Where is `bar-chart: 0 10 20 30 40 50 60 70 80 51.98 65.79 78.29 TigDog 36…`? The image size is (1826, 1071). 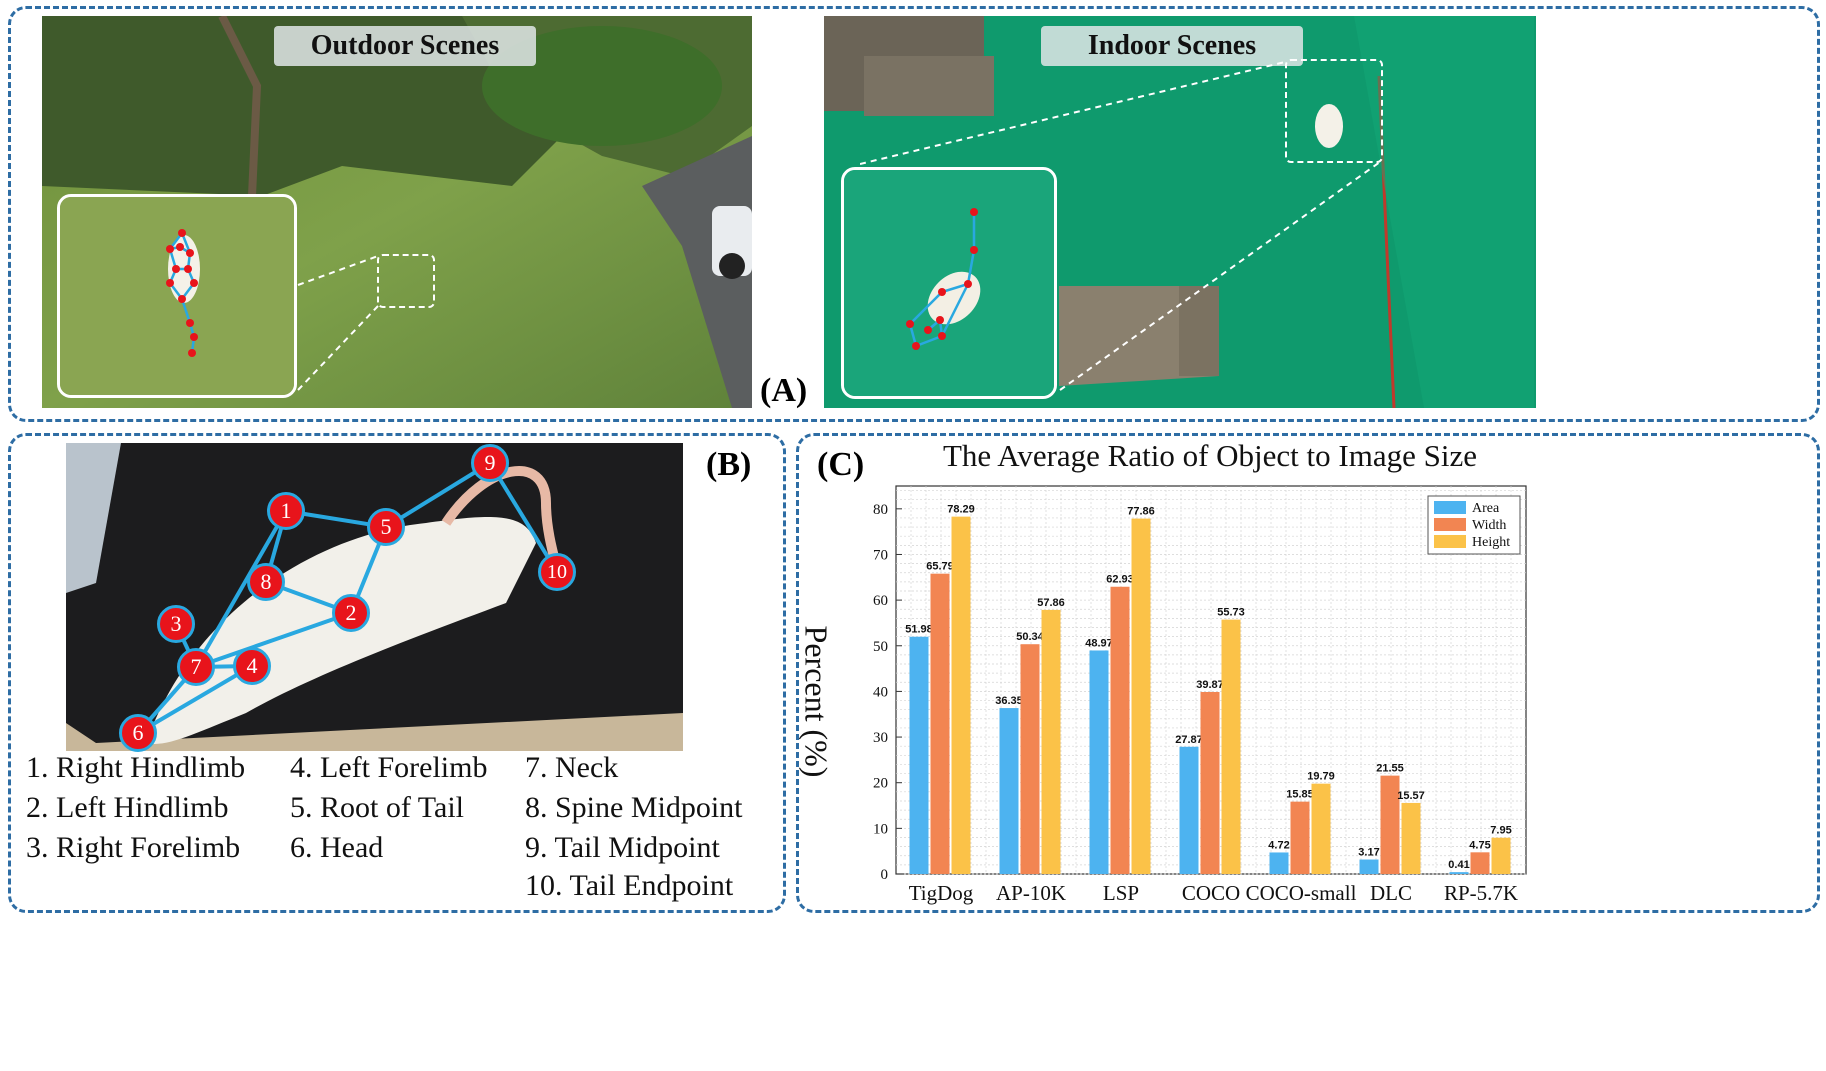
bar-chart: 0 10 20 30 40 50 60 70 80 51.98 65.79 78.29 TigDog 36… is located at coordinates (1200, 695).